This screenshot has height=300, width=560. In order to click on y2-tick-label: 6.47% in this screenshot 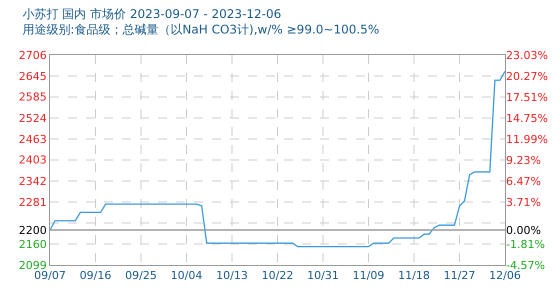, I will do `click(523, 181)`.